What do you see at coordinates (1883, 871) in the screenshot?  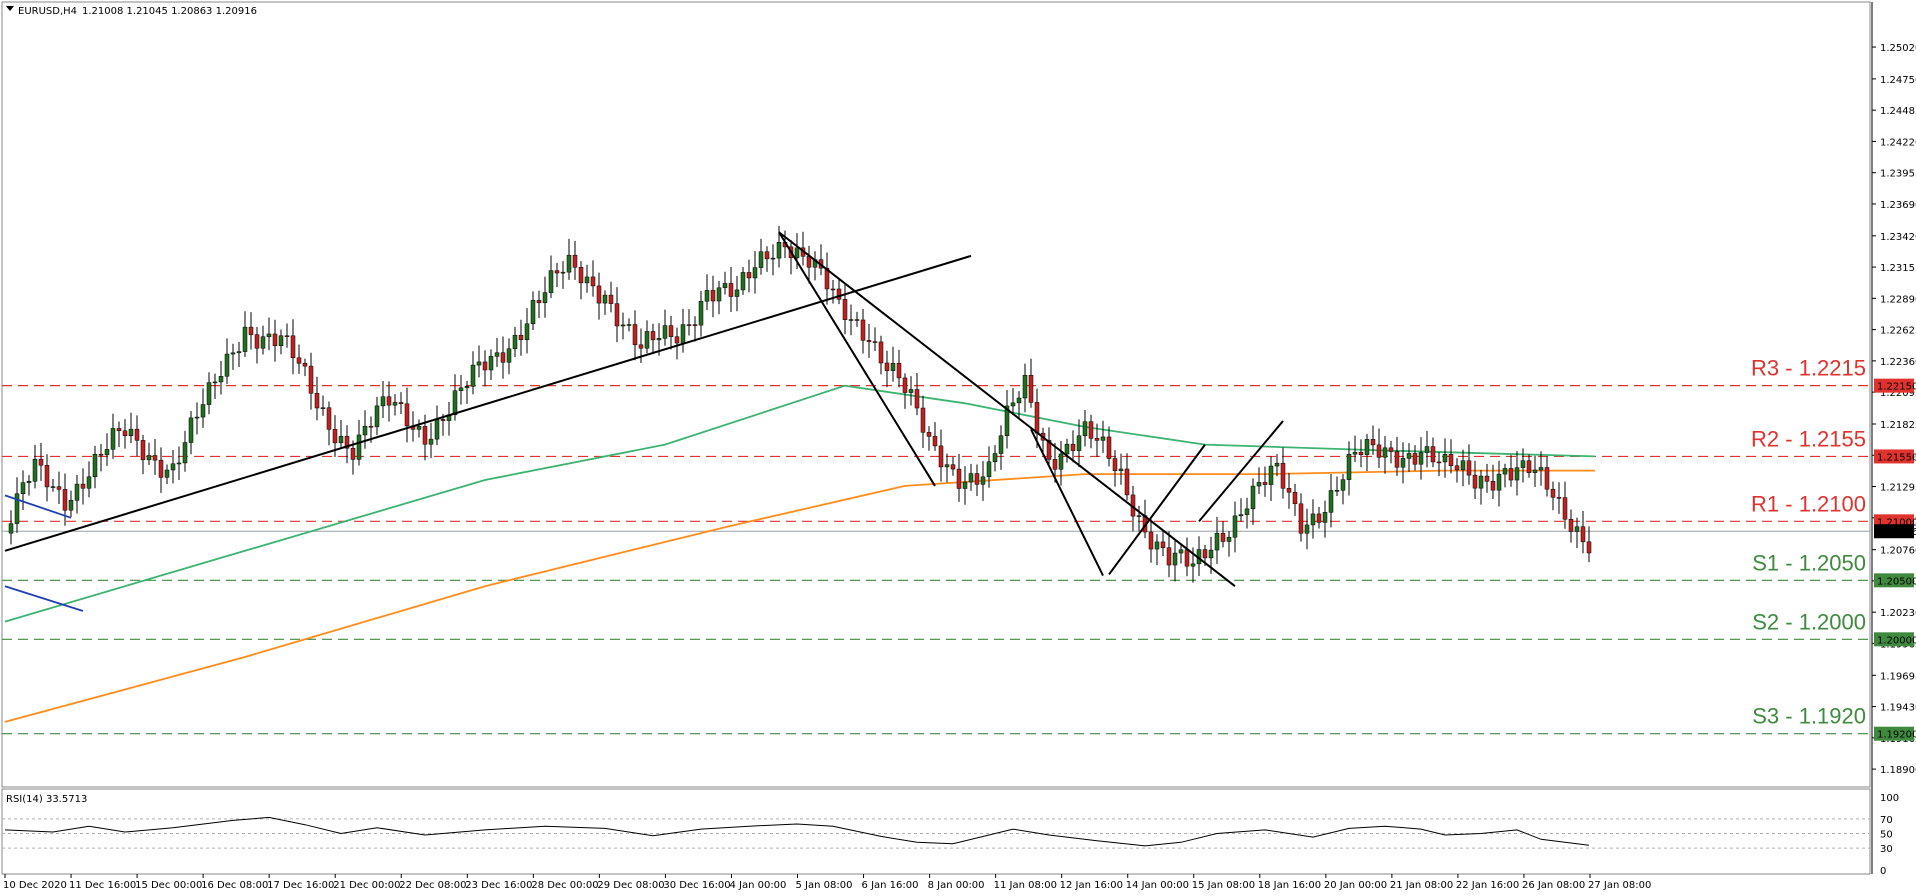 I see `rsi-tick-label-4: 0` at bounding box center [1883, 871].